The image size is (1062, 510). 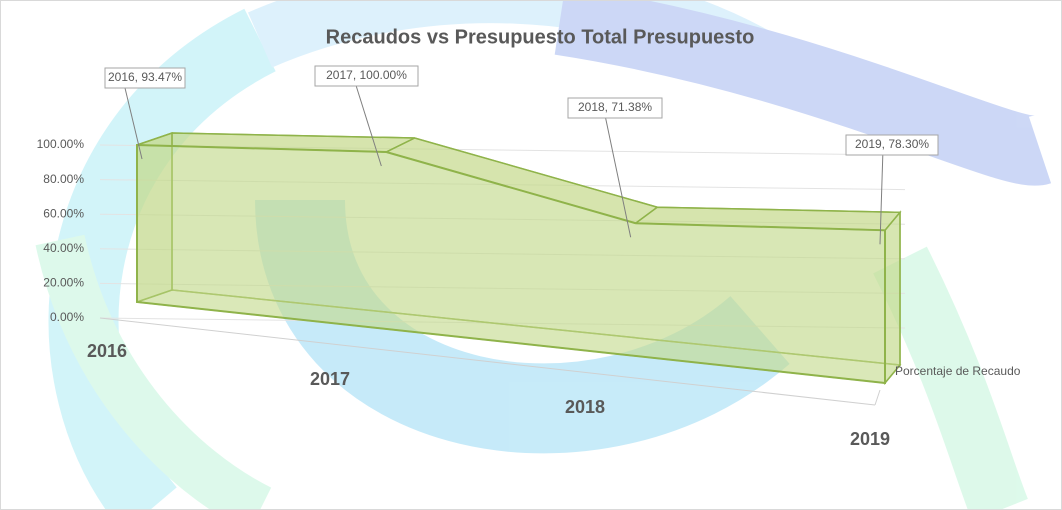 I want to click on x-tick-label: 2017, so click(x=330, y=379).